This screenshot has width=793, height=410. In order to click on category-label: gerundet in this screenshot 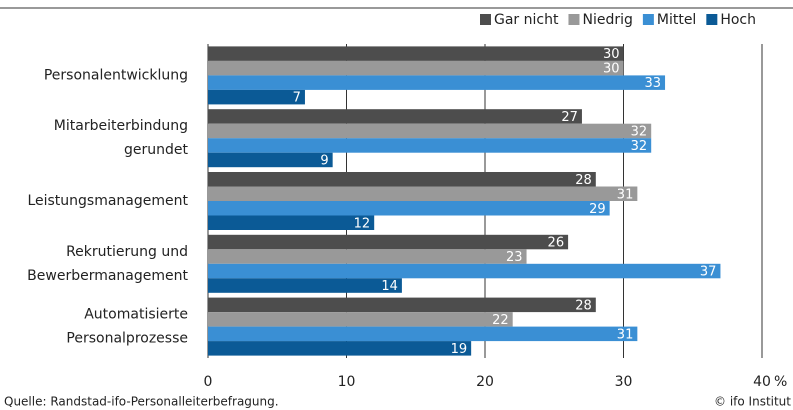, I will do `click(156, 150)`.